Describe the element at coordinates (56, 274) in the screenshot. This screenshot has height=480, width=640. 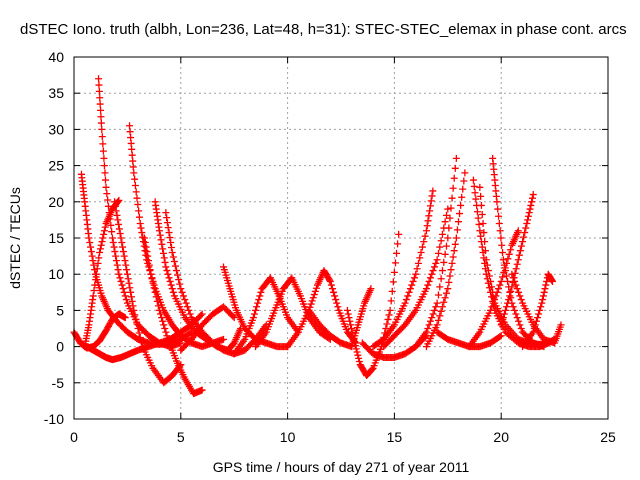
I see `y-tick-label: 10` at that location.